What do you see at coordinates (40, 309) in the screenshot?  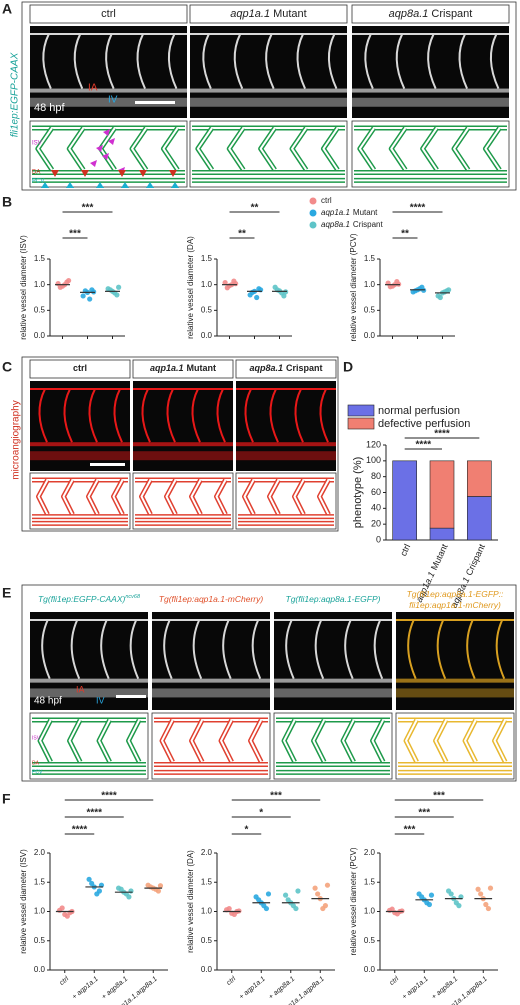 I see `y-tick-label: 0.5` at bounding box center [40, 309].